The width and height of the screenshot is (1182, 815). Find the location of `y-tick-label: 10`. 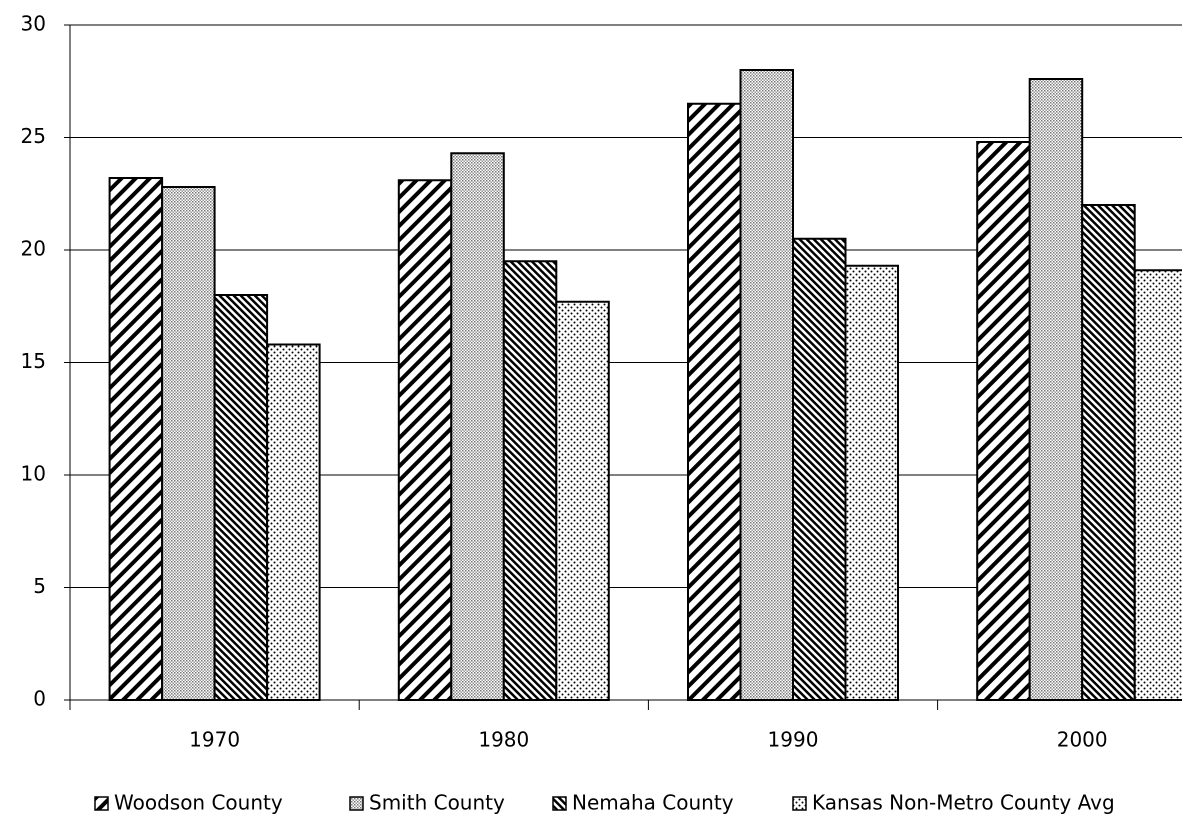

y-tick-label: 10 is located at coordinates (33, 474).